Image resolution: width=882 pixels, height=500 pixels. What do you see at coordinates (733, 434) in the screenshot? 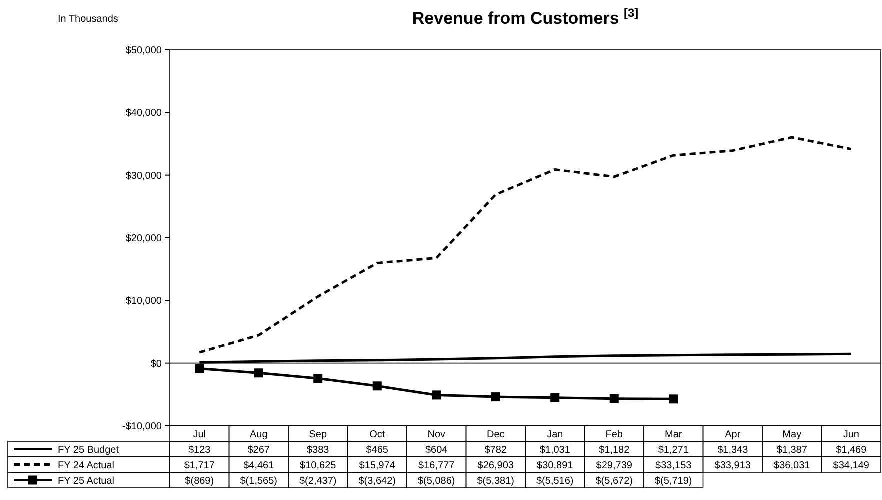
I see `x-tick-label: Apr` at bounding box center [733, 434].